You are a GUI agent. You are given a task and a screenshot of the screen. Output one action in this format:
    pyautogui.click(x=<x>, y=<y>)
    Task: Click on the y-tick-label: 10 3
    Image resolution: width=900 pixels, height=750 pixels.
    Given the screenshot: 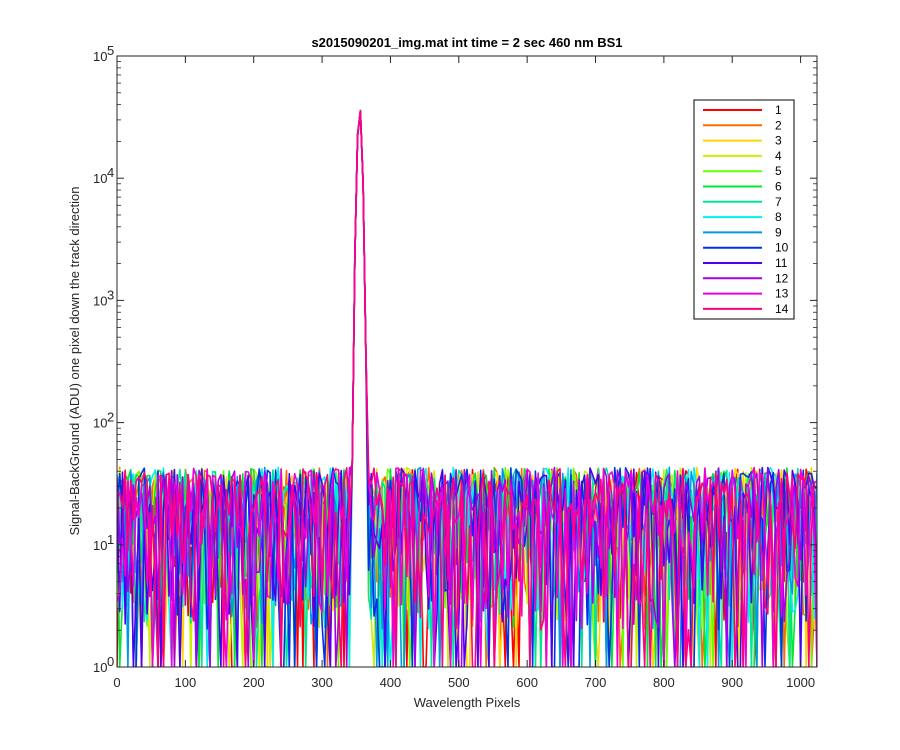 What is the action you would take?
    pyautogui.click(x=103, y=297)
    